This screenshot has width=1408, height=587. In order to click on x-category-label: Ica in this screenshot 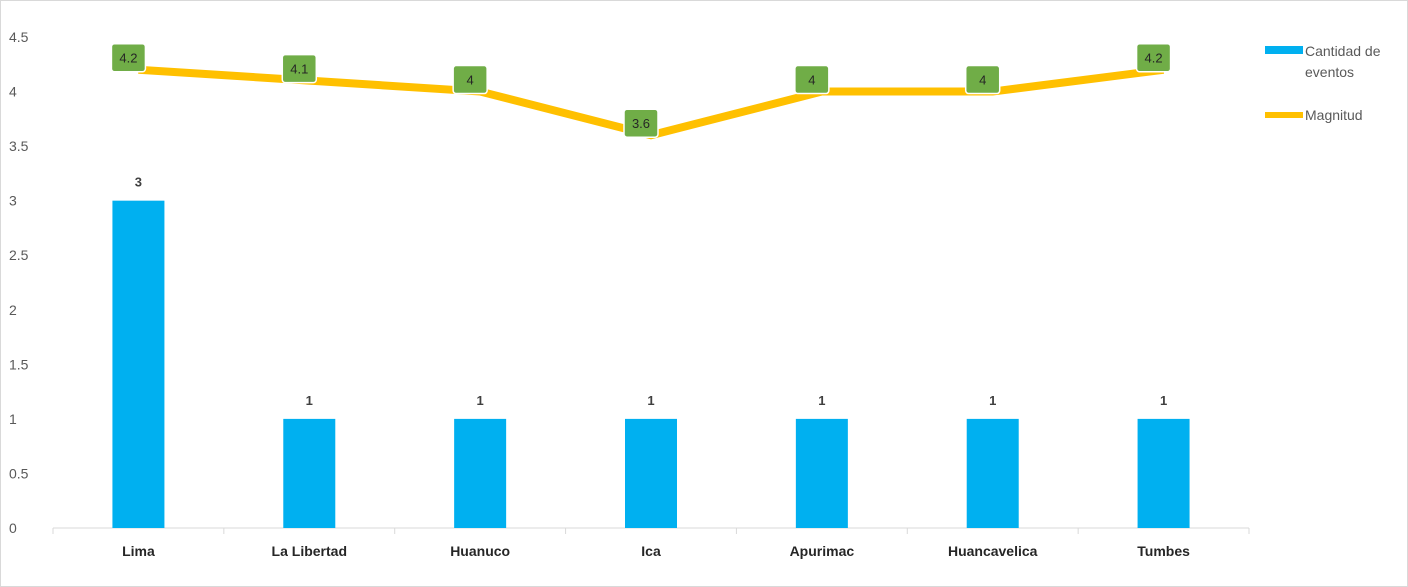, I will do `click(651, 551)`.